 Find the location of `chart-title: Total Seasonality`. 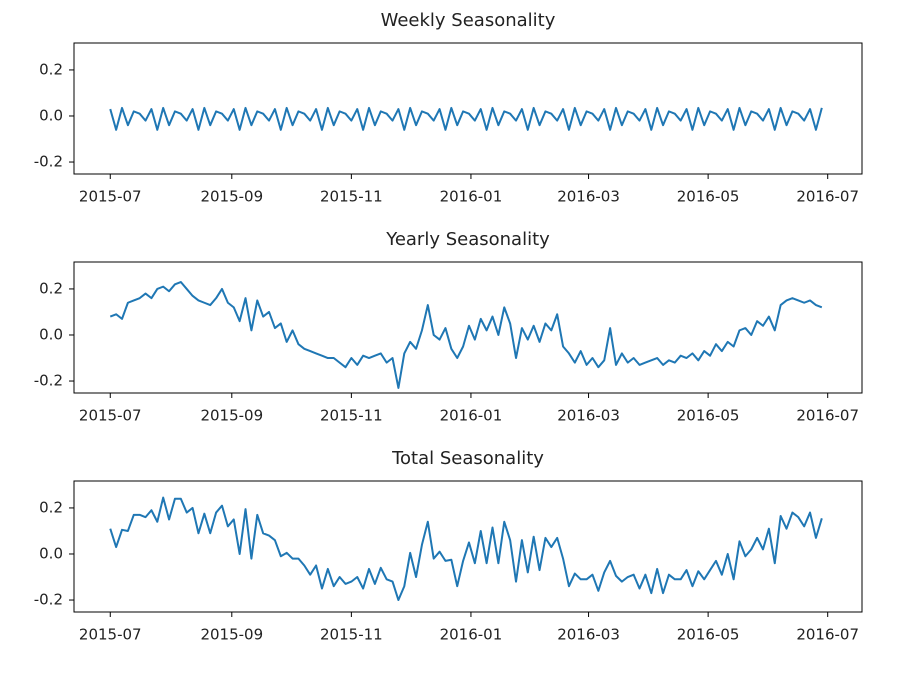

chart-title: Total Seasonality is located at coordinates (467, 458).